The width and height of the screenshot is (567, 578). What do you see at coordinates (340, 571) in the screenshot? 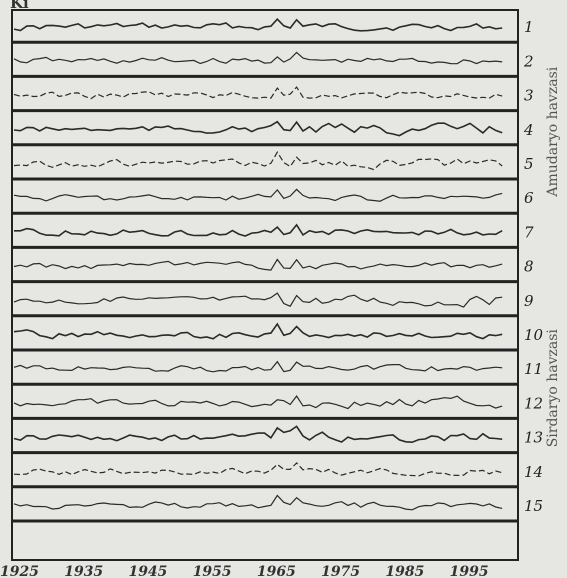
I see `x-tick-label: 1975` at bounding box center [340, 571].